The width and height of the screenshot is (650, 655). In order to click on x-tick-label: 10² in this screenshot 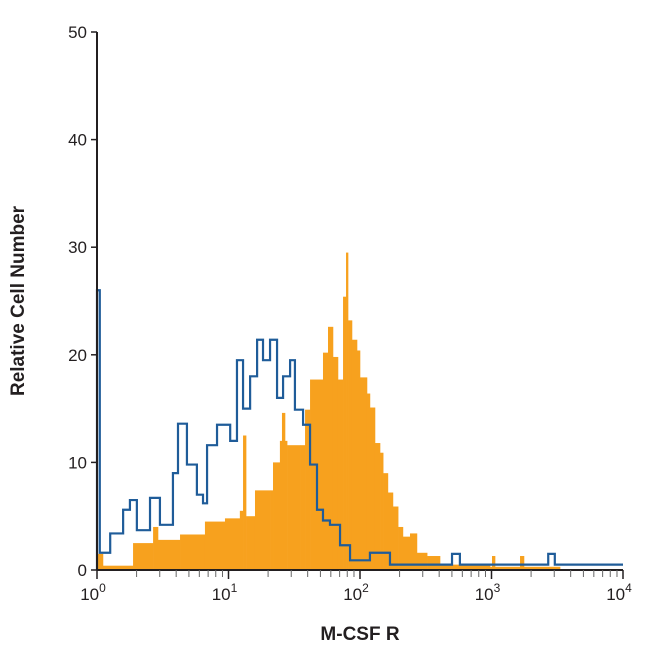, I will do `click(356, 592)`.